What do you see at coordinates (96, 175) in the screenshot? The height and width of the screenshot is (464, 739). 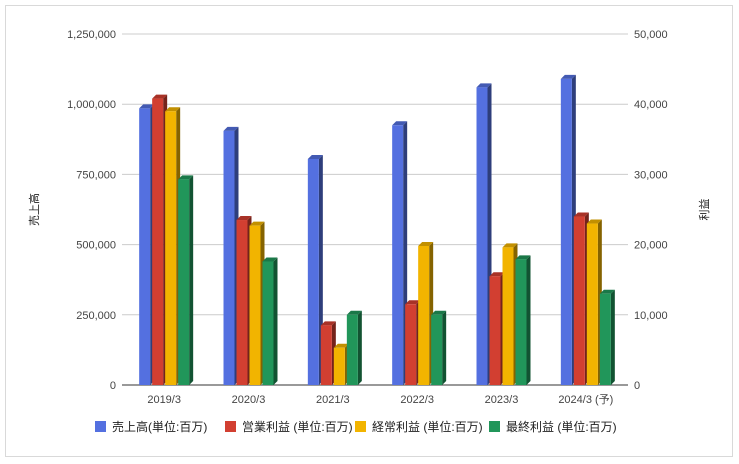 I see `left-tick-label: 750,000` at bounding box center [96, 175].